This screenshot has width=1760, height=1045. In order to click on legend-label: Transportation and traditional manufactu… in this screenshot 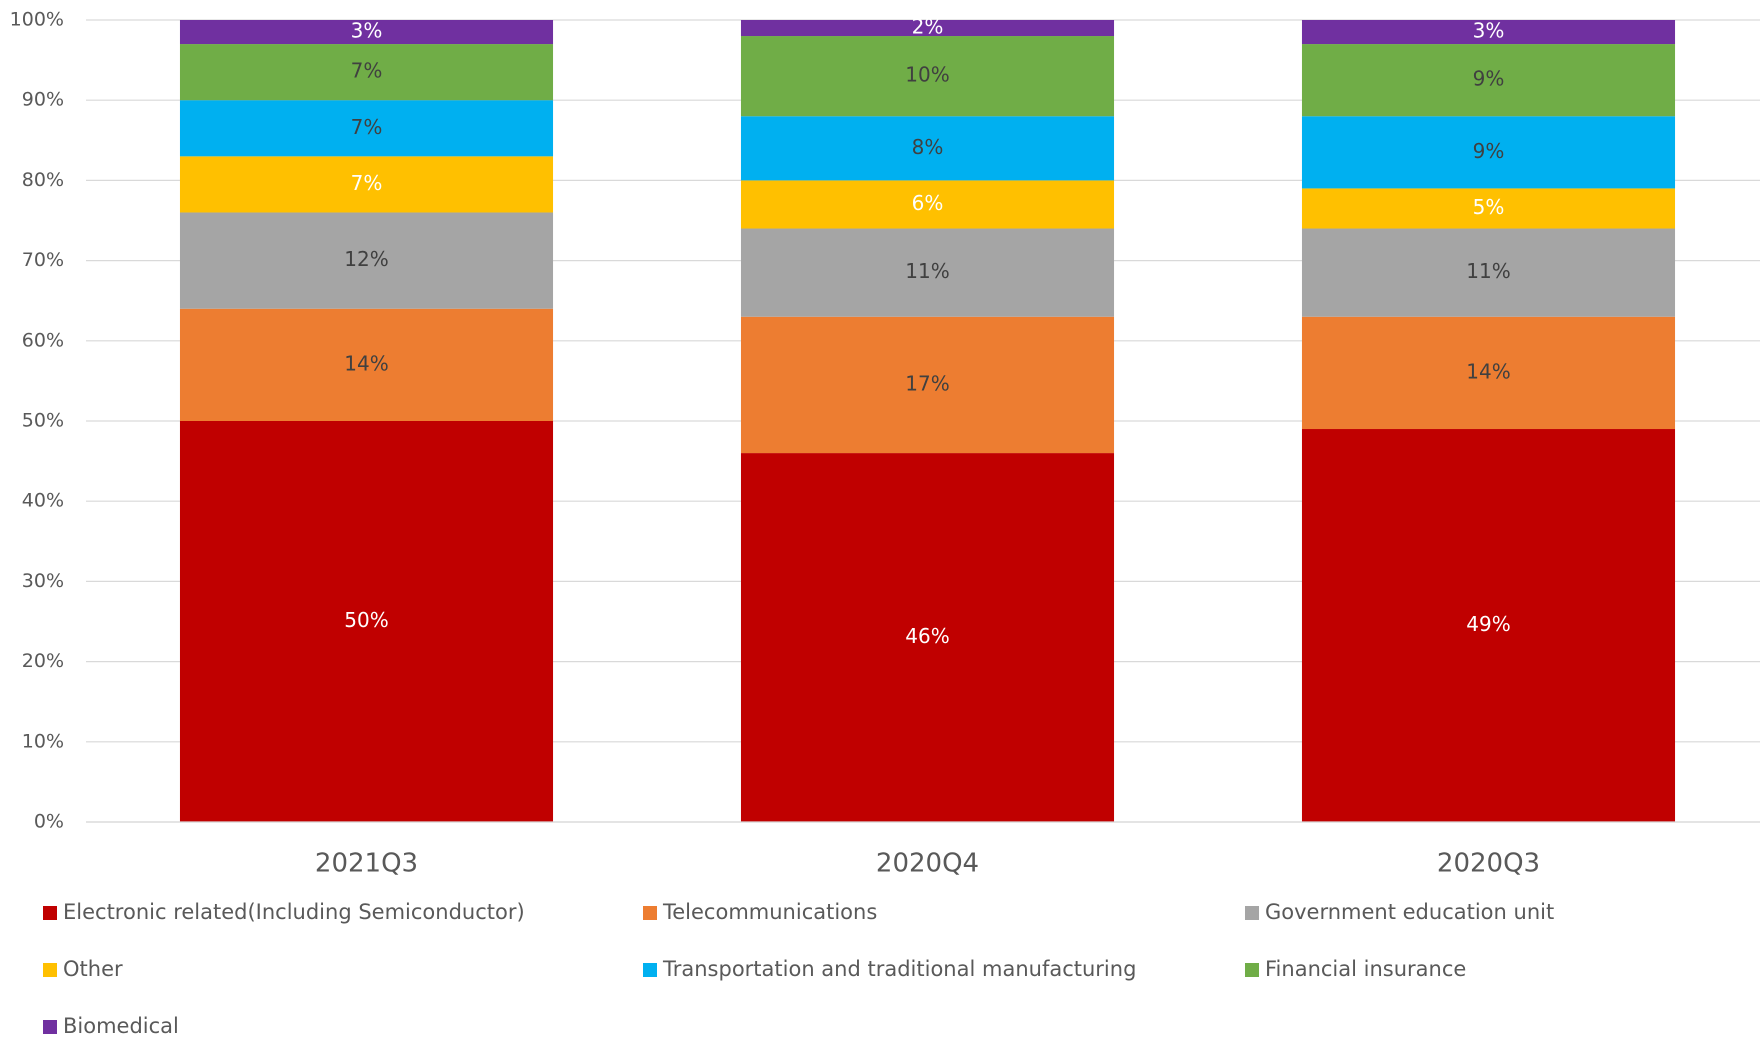, I will do `click(899, 969)`.